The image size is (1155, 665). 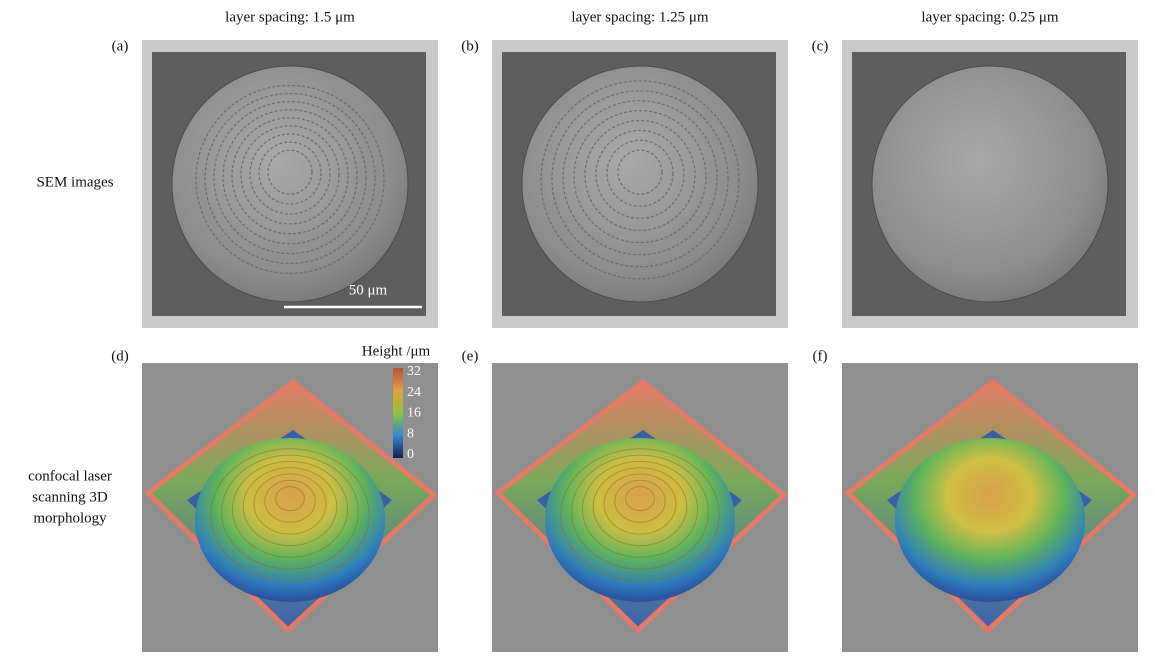 What do you see at coordinates (414, 371) in the screenshot?
I see `colorbar-tick-label: 32` at bounding box center [414, 371].